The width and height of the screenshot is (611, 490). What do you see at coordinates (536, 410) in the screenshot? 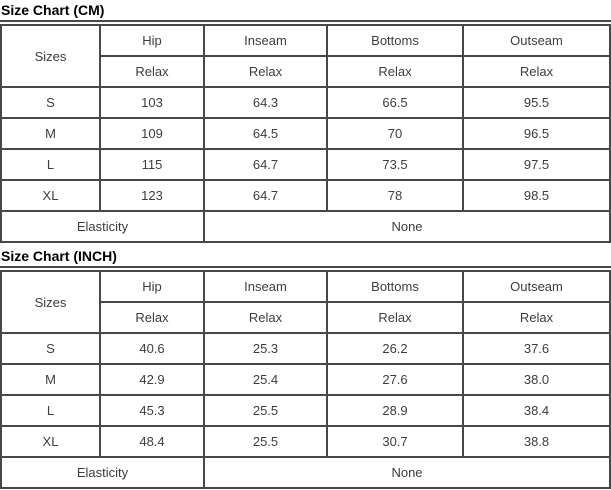
I see `value-cell: 38.4` at bounding box center [536, 410].